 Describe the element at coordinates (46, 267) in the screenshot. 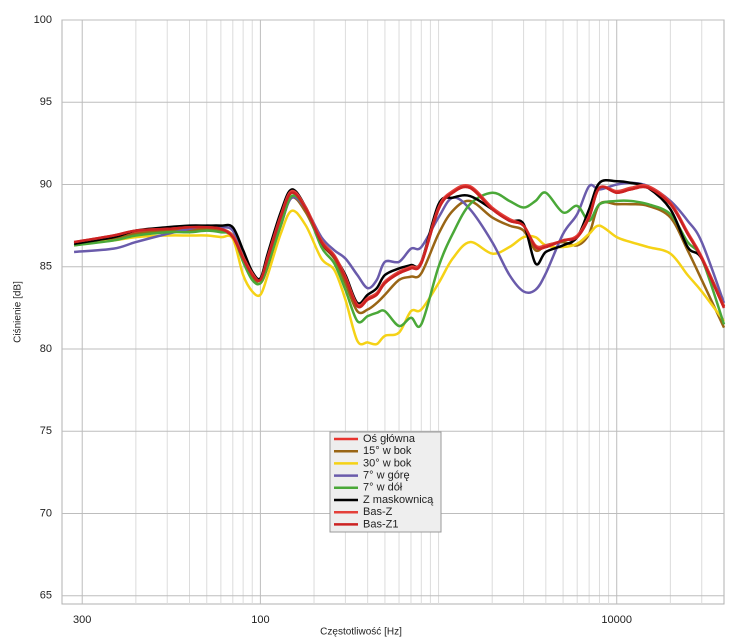

I see `y-tick-label: 85` at that location.